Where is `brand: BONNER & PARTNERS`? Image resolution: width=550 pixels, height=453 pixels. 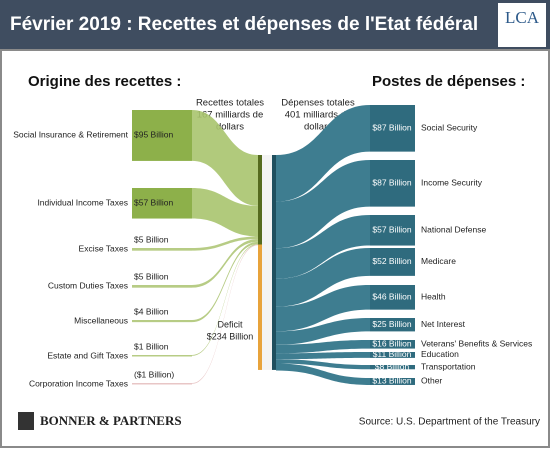
brand: BONNER & PARTNERS is located at coordinates (111, 420).